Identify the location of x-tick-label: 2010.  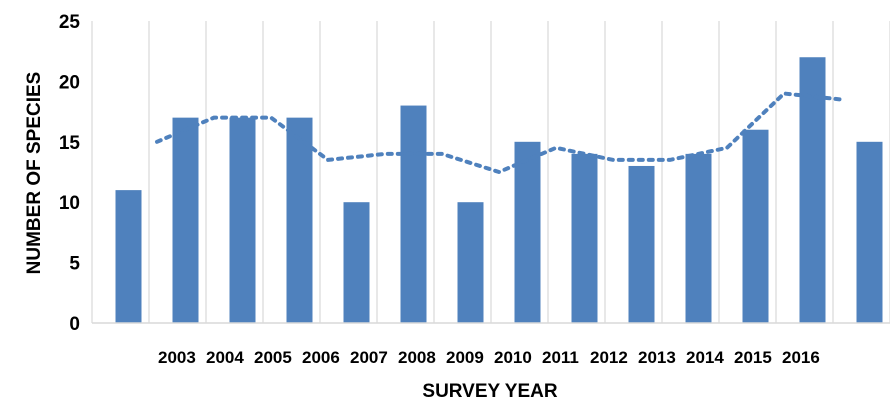
(513, 357).